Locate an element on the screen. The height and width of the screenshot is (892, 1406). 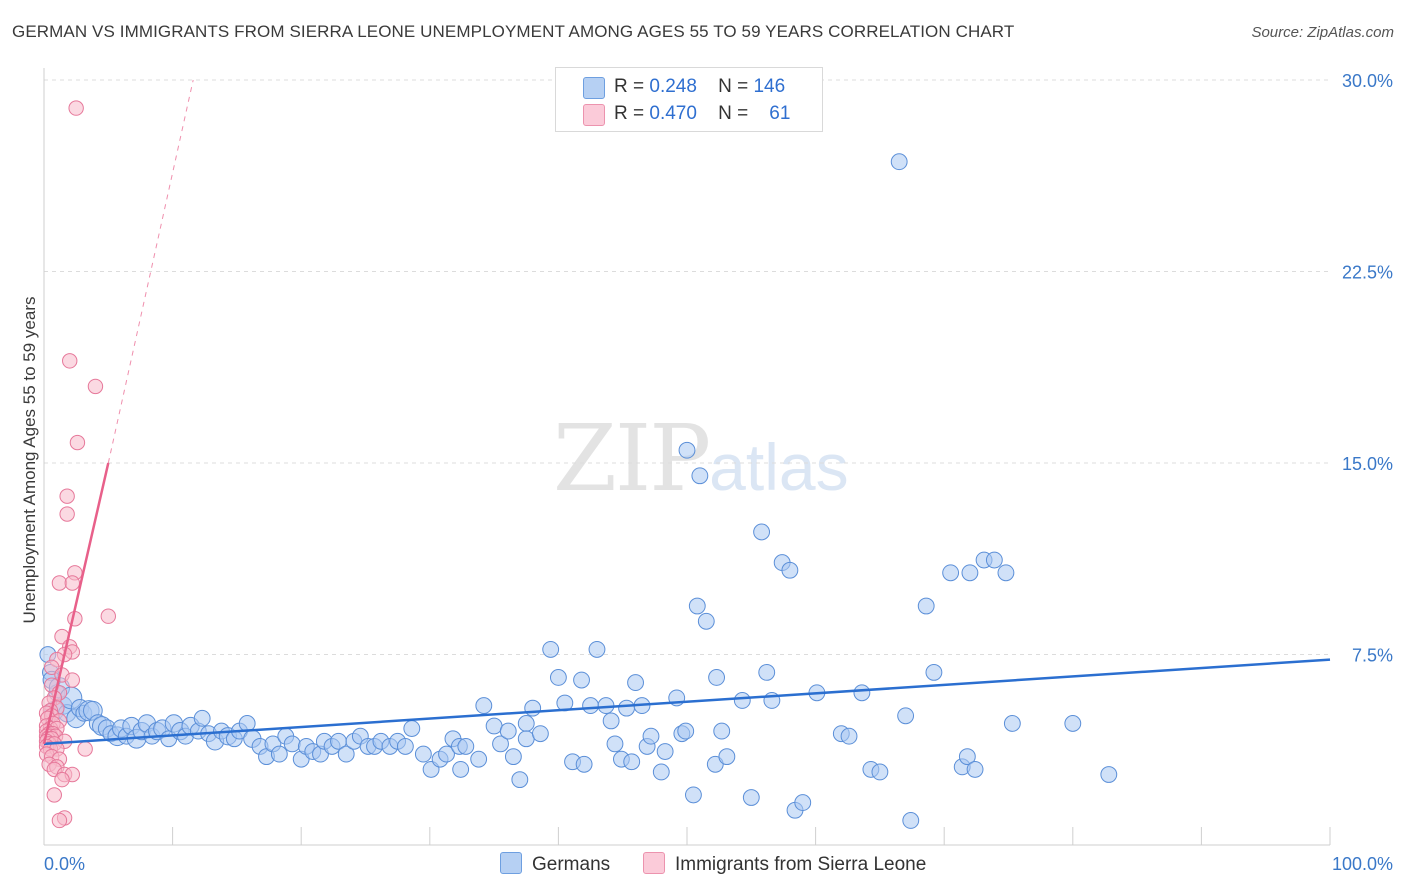
legend-n-value: 61 is located at coordinates (780, 113).